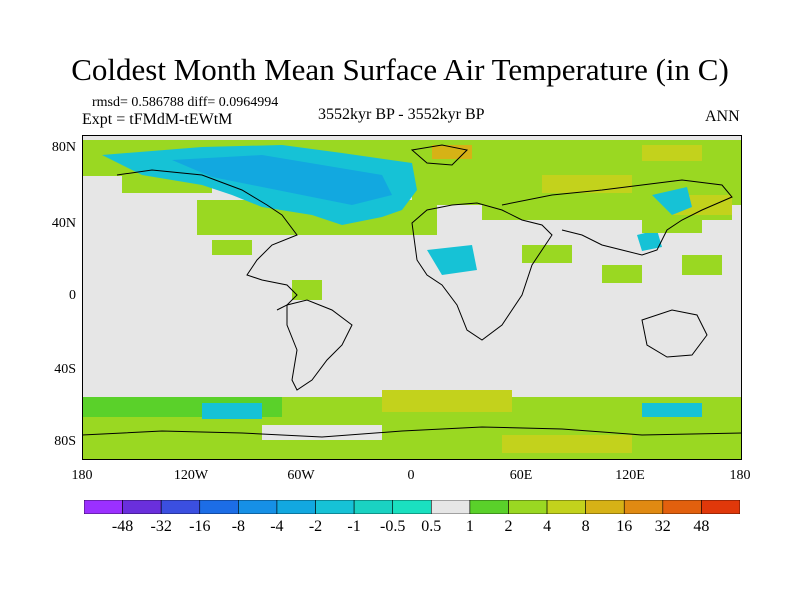 The width and height of the screenshot is (800, 600). What do you see at coordinates (63, 223) in the screenshot?
I see `lat-label-40n: 40N` at bounding box center [63, 223].